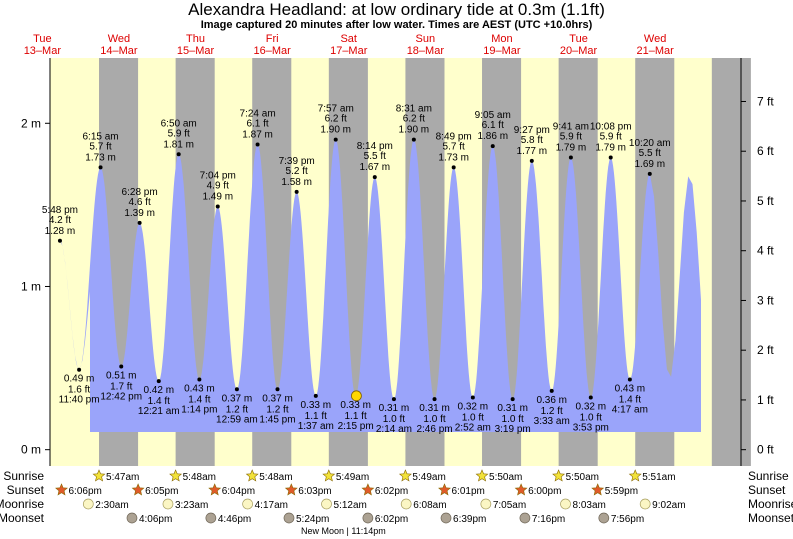 This screenshot has height=539, width=793. Describe the element at coordinates (195, 39) in the screenshot. I see `day-name-label: Thu` at that location.